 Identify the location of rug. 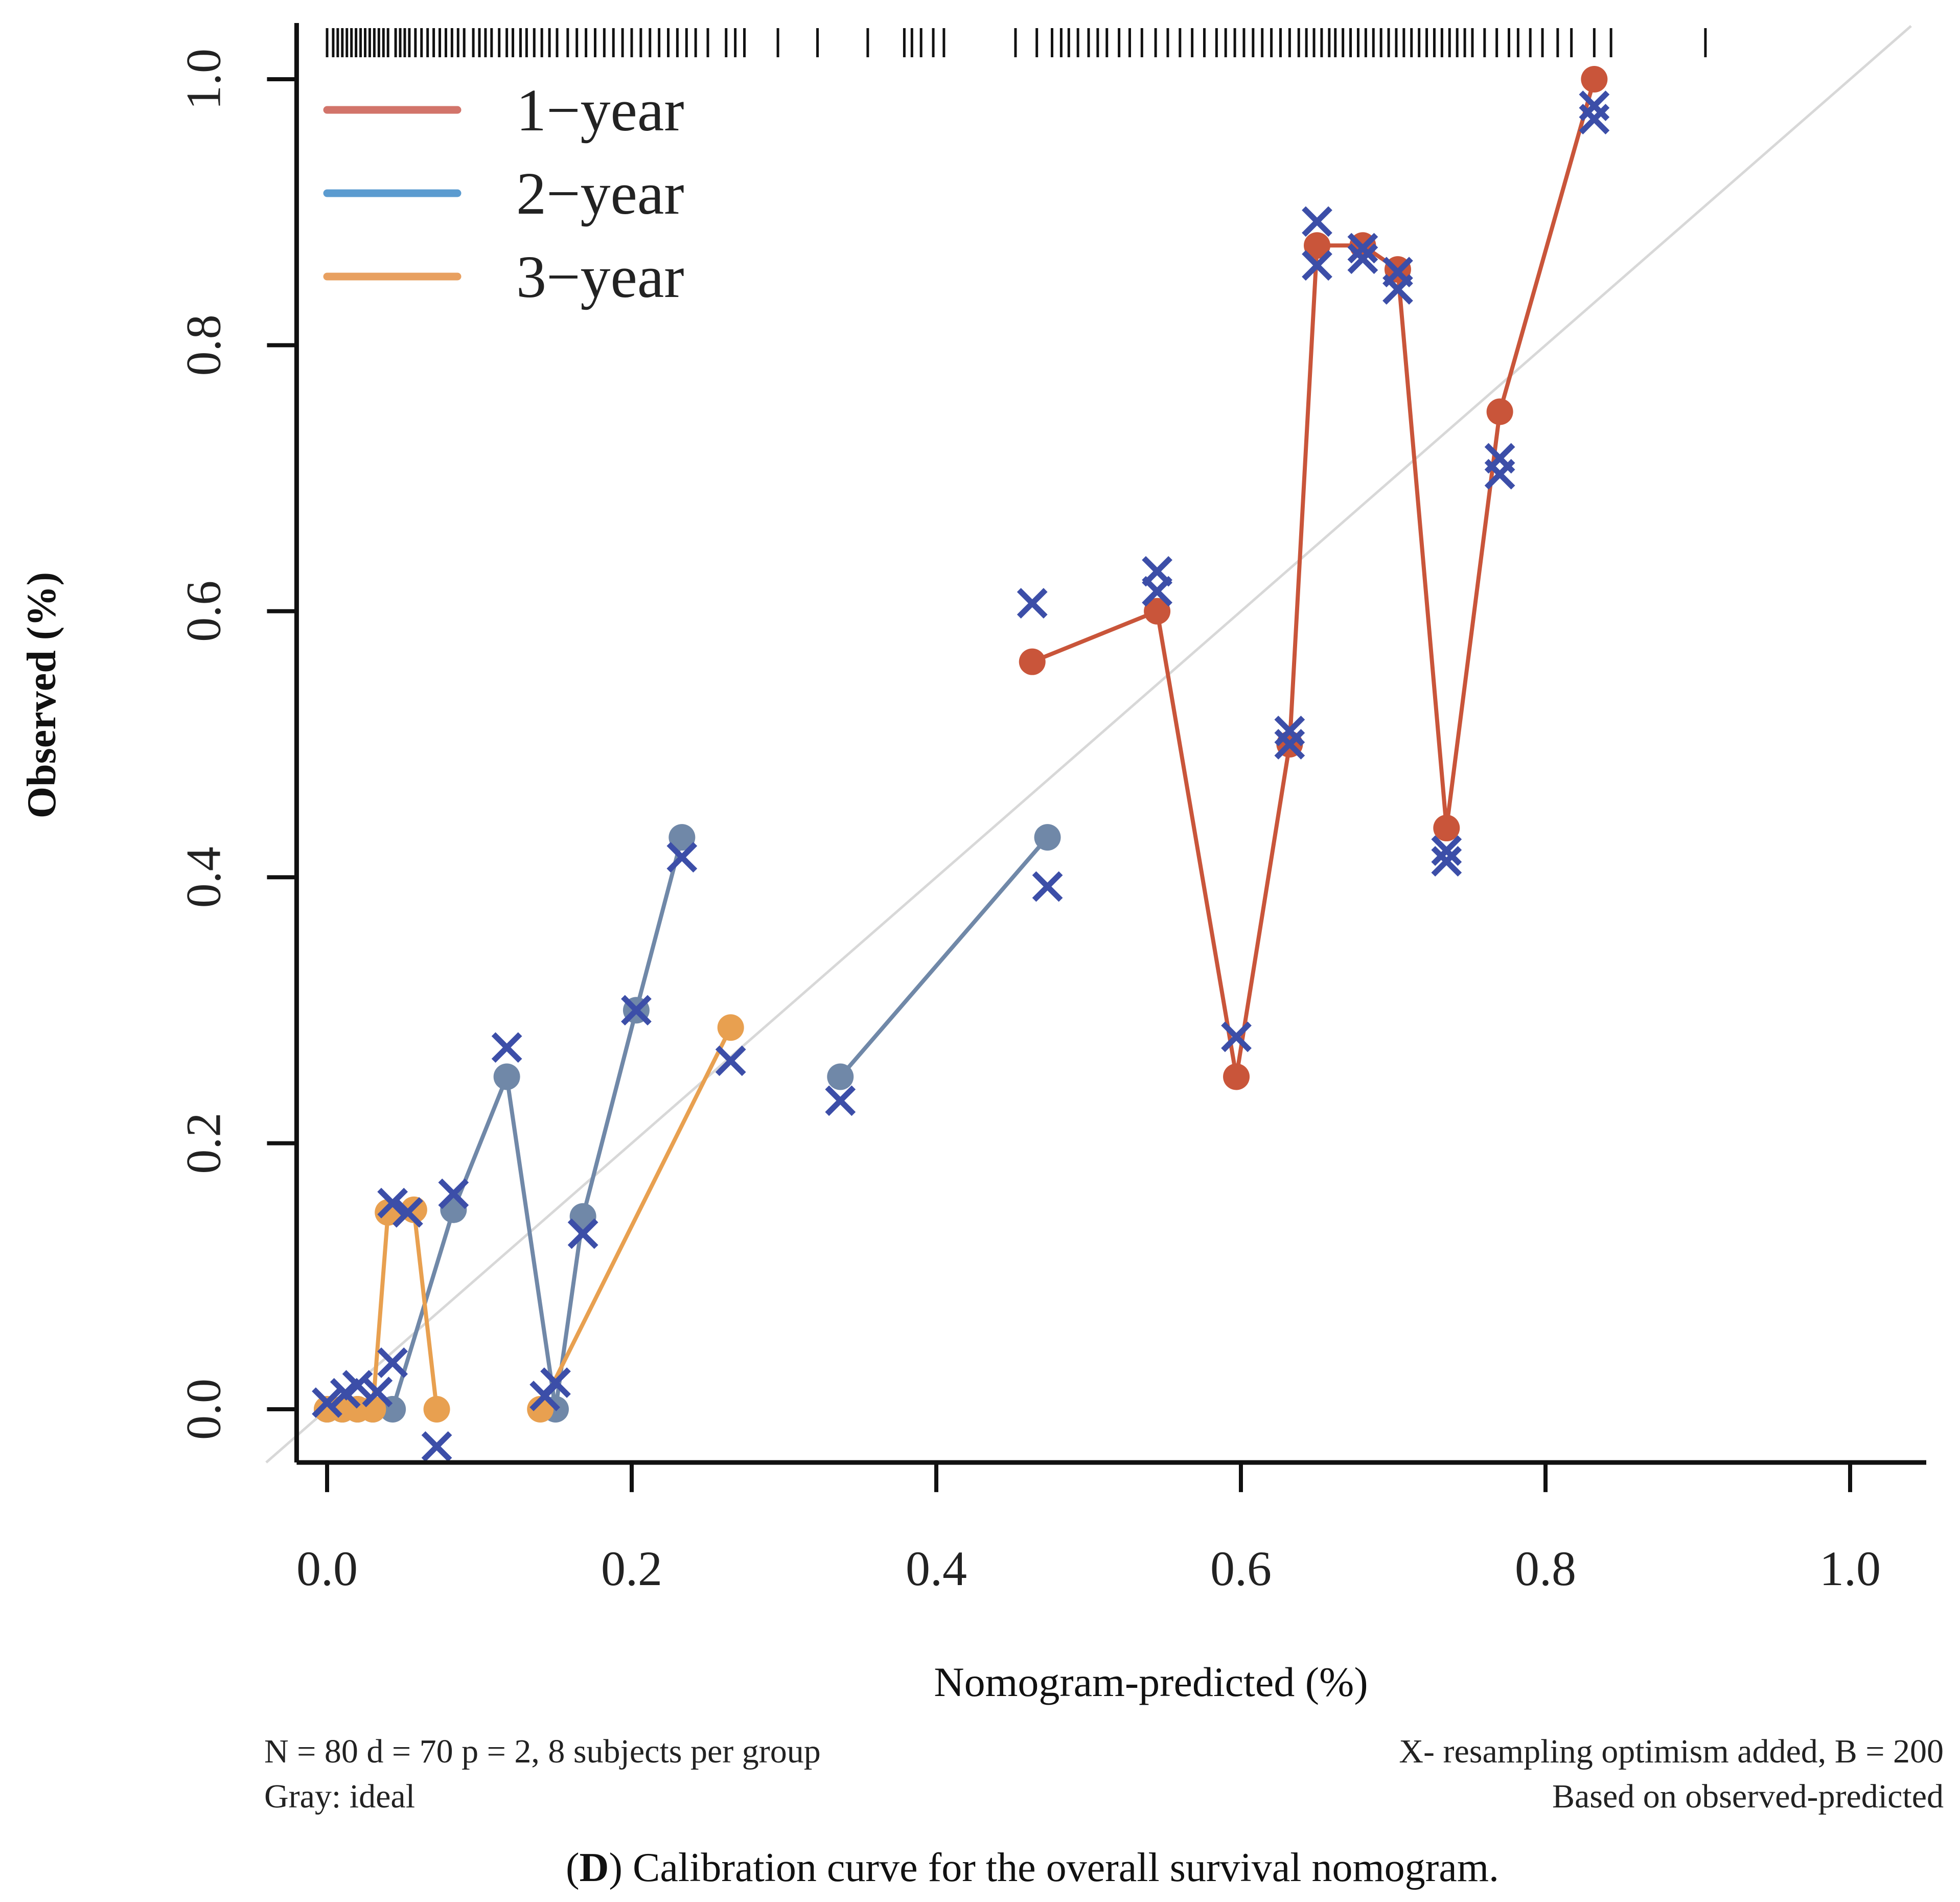
(1017, 42).